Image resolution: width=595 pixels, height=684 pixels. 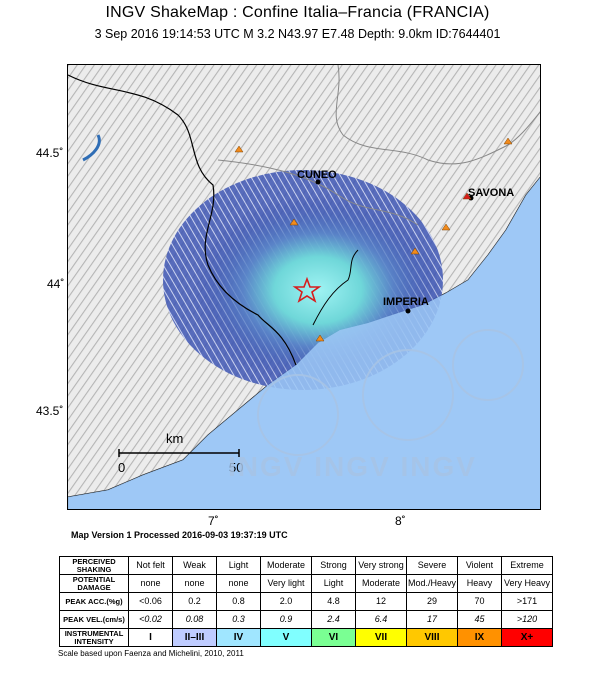 What do you see at coordinates (527, 637) in the screenshot?
I see `intensity-cell: X+` at bounding box center [527, 637].